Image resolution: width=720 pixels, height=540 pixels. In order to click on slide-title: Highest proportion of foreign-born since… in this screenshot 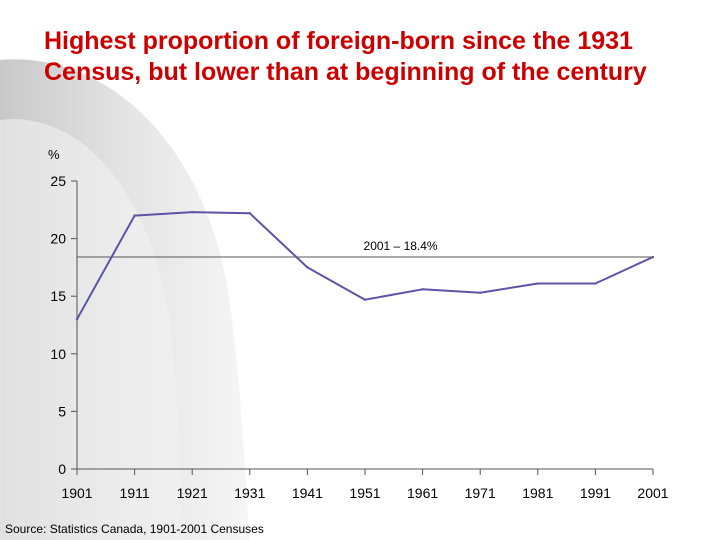, I will do `click(345, 56)`.